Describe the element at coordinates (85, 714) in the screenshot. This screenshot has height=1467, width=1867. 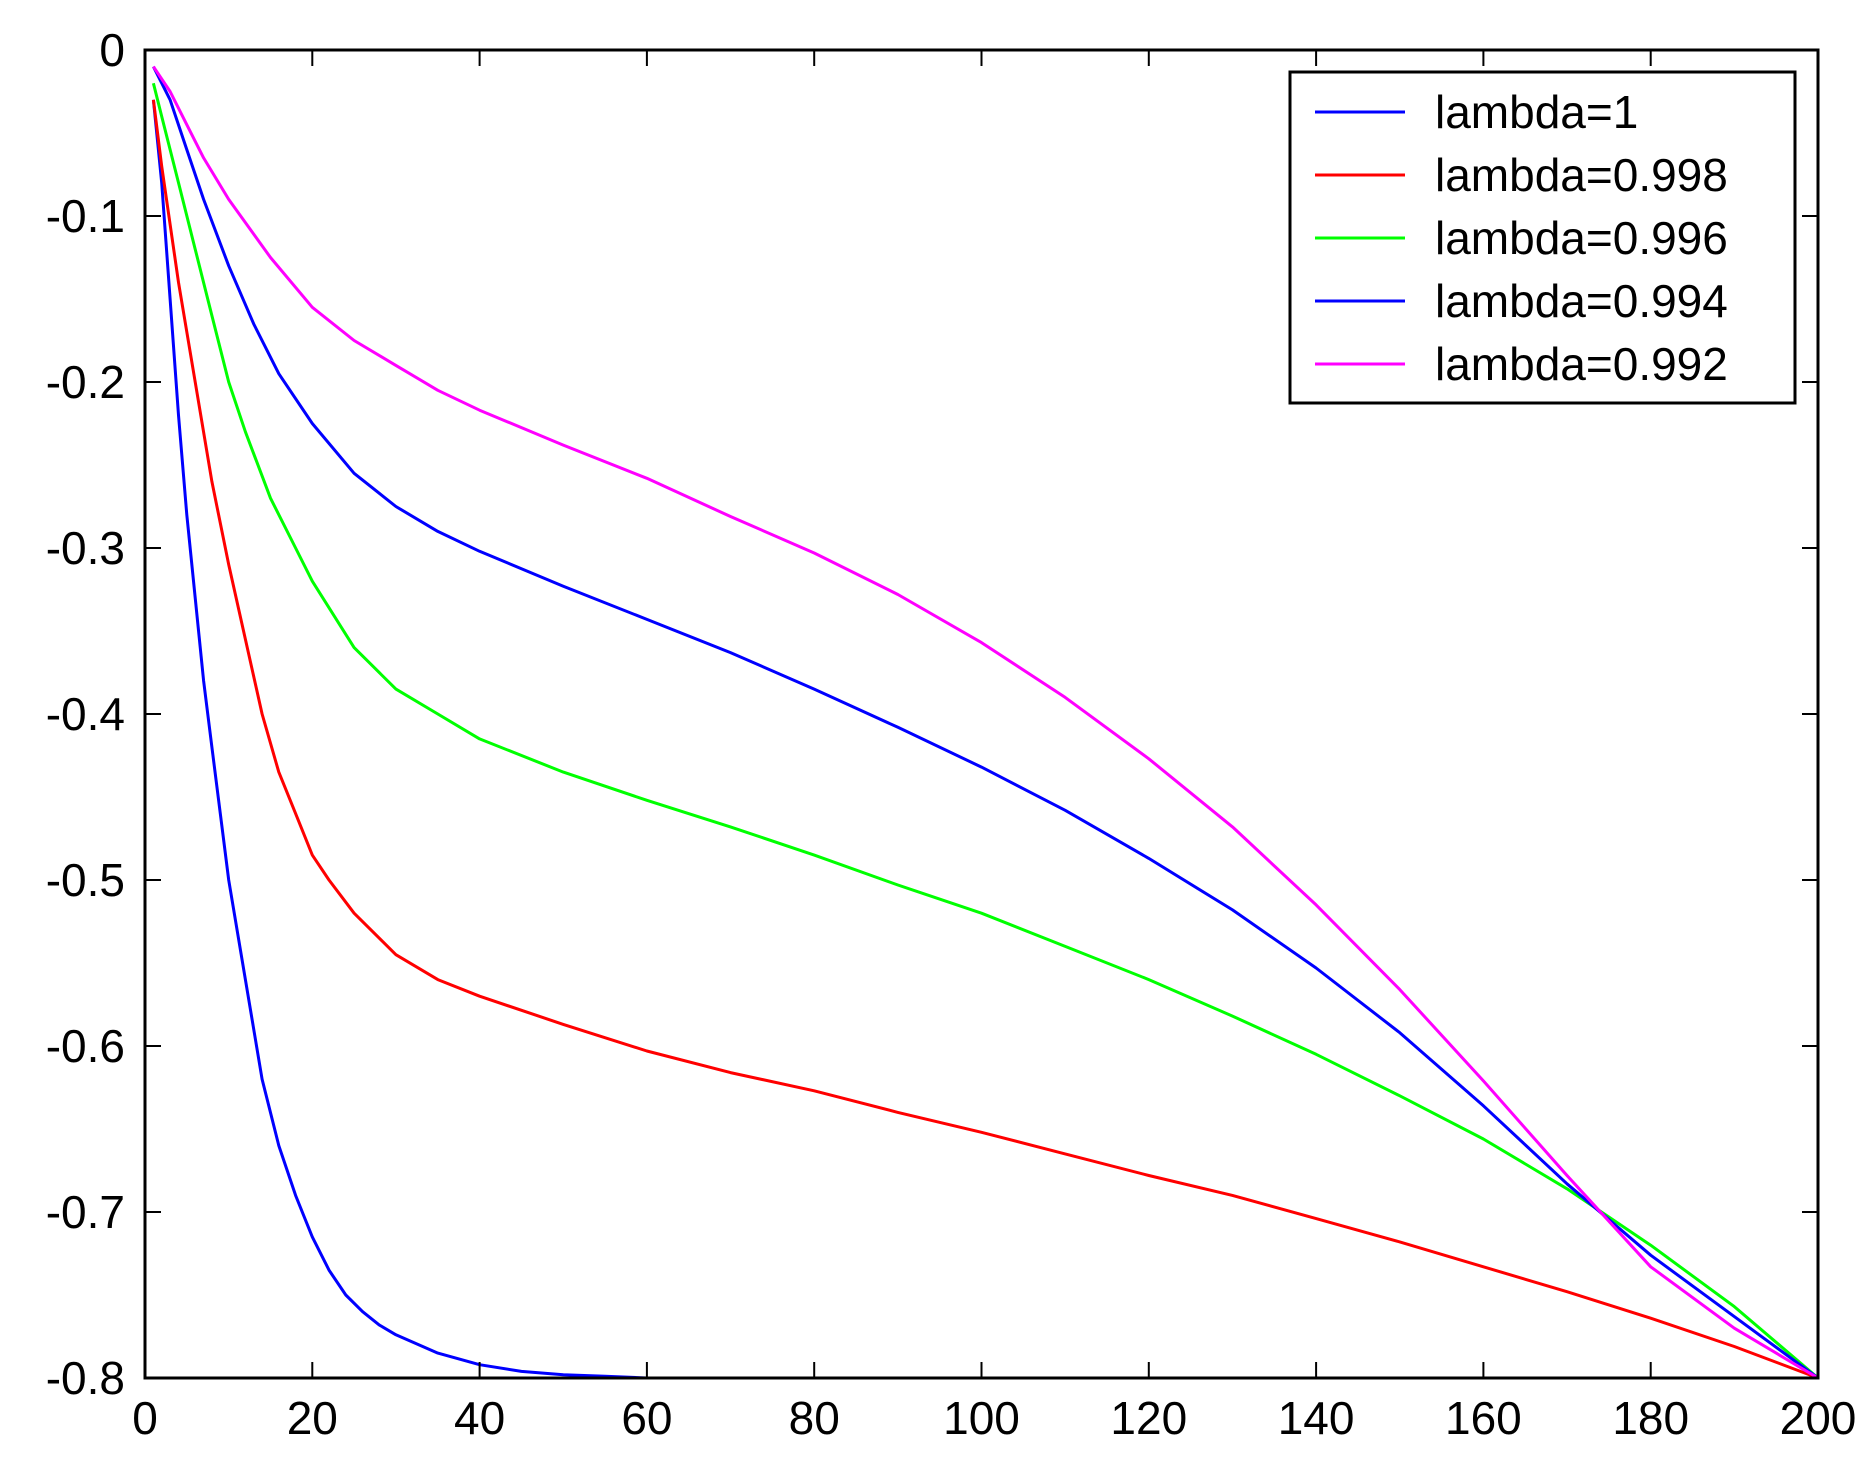
I see `y-tick-label: -0.4` at that location.